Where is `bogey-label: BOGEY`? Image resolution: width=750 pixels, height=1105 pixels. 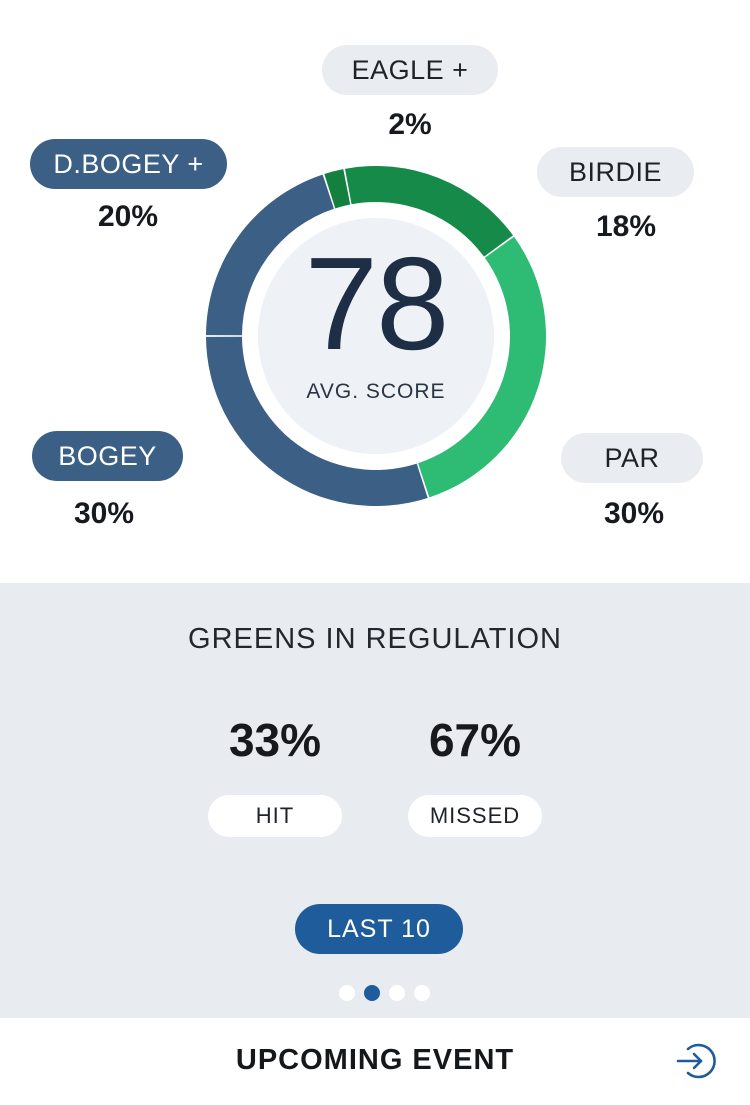
bogey-label: BOGEY is located at coordinates (107, 456).